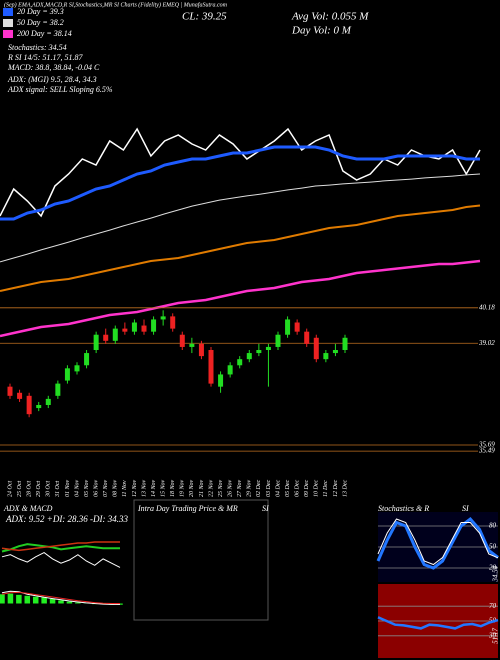  What do you see at coordinates (40, 22) in the screenshot?
I see `legend-label: 50 Day = 38.2` at bounding box center [40, 22].